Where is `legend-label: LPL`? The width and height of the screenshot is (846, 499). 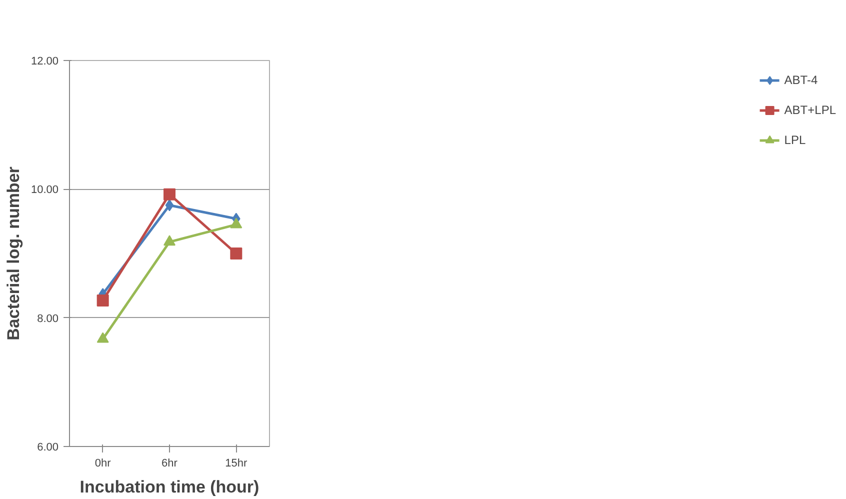 legend-label: LPL is located at coordinates (795, 140).